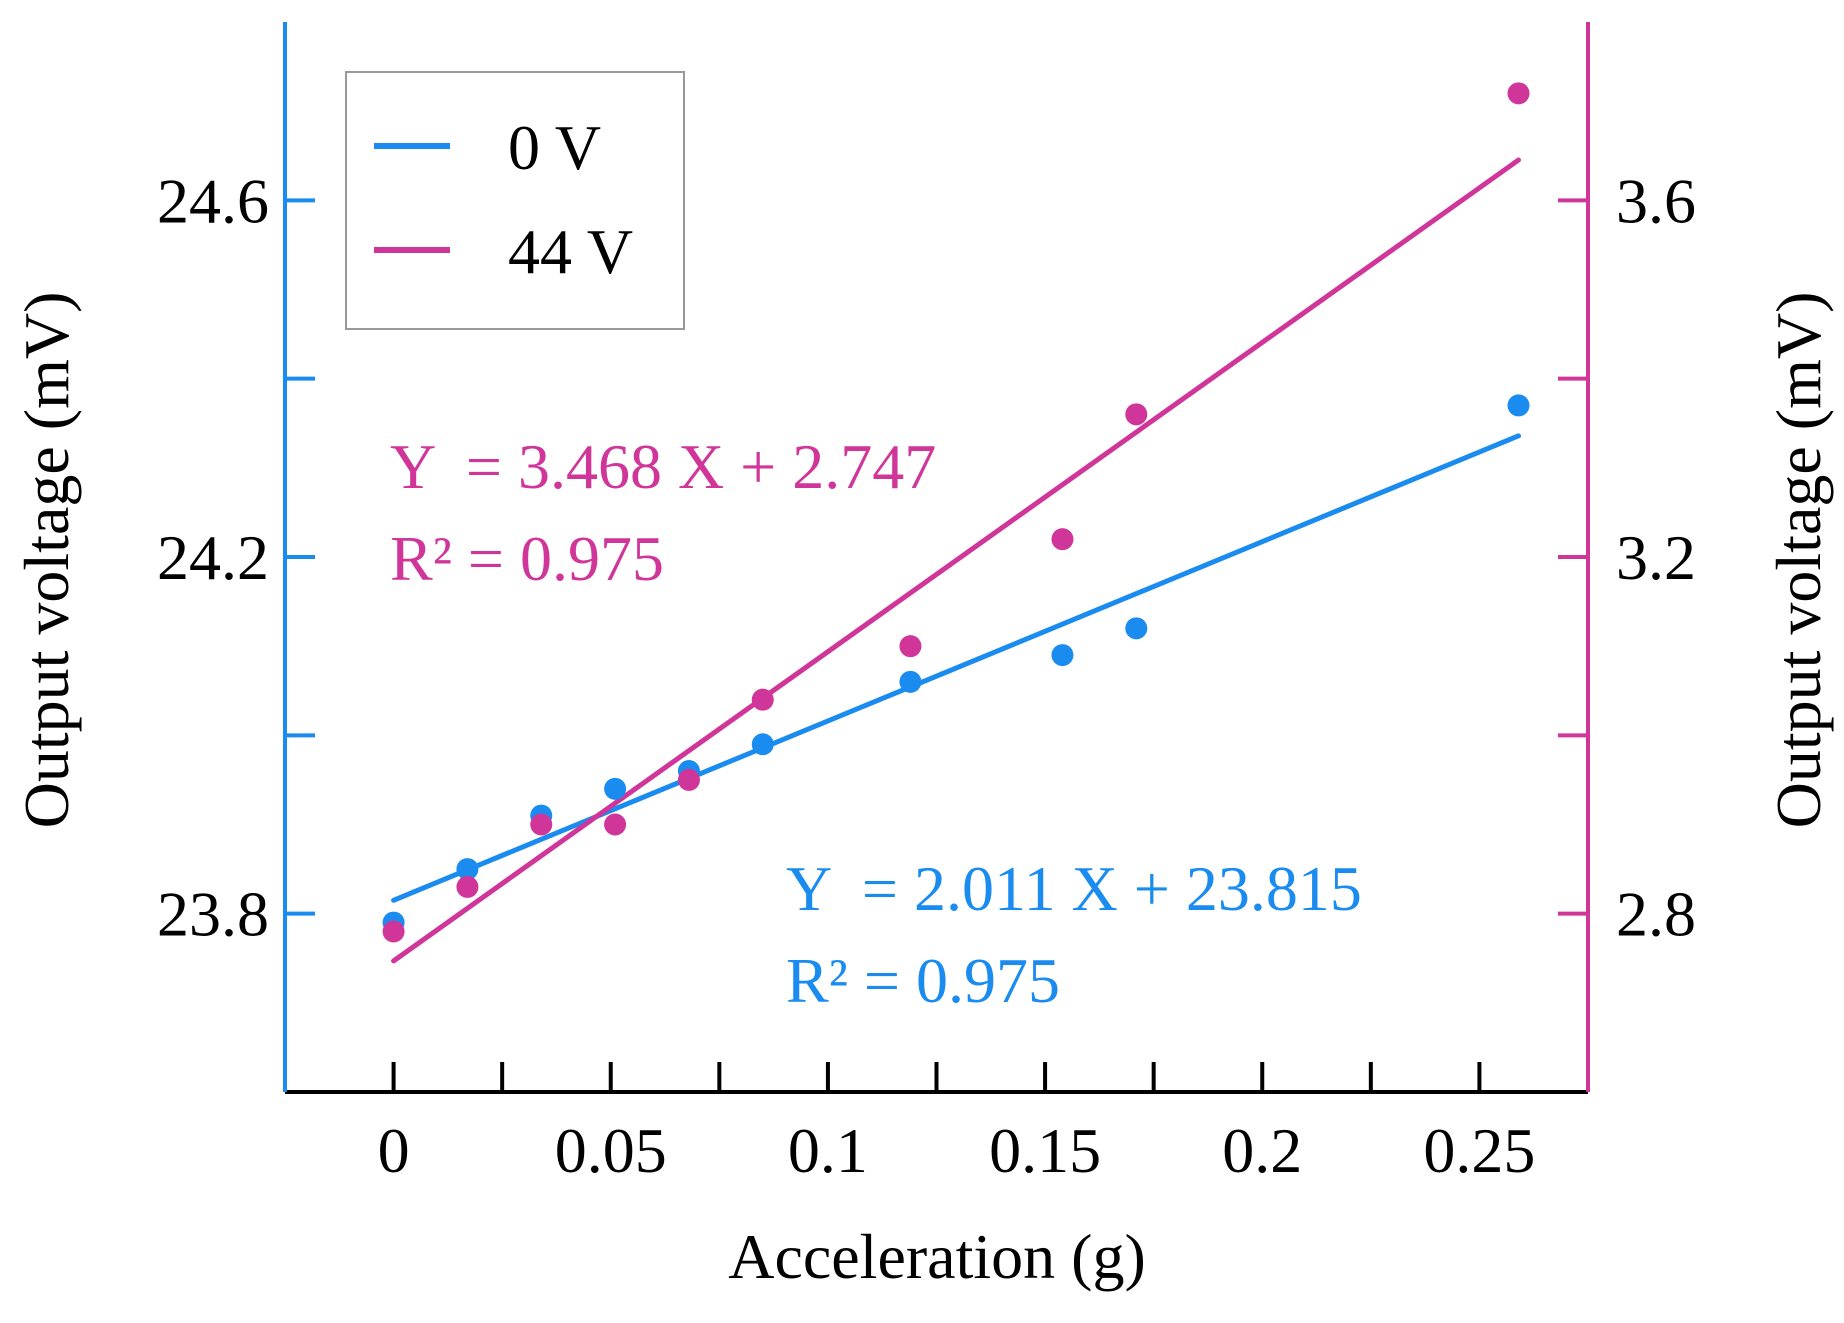  What do you see at coordinates (1045, 1150) in the screenshot?
I see `x-tick-label: 0.15` at bounding box center [1045, 1150].